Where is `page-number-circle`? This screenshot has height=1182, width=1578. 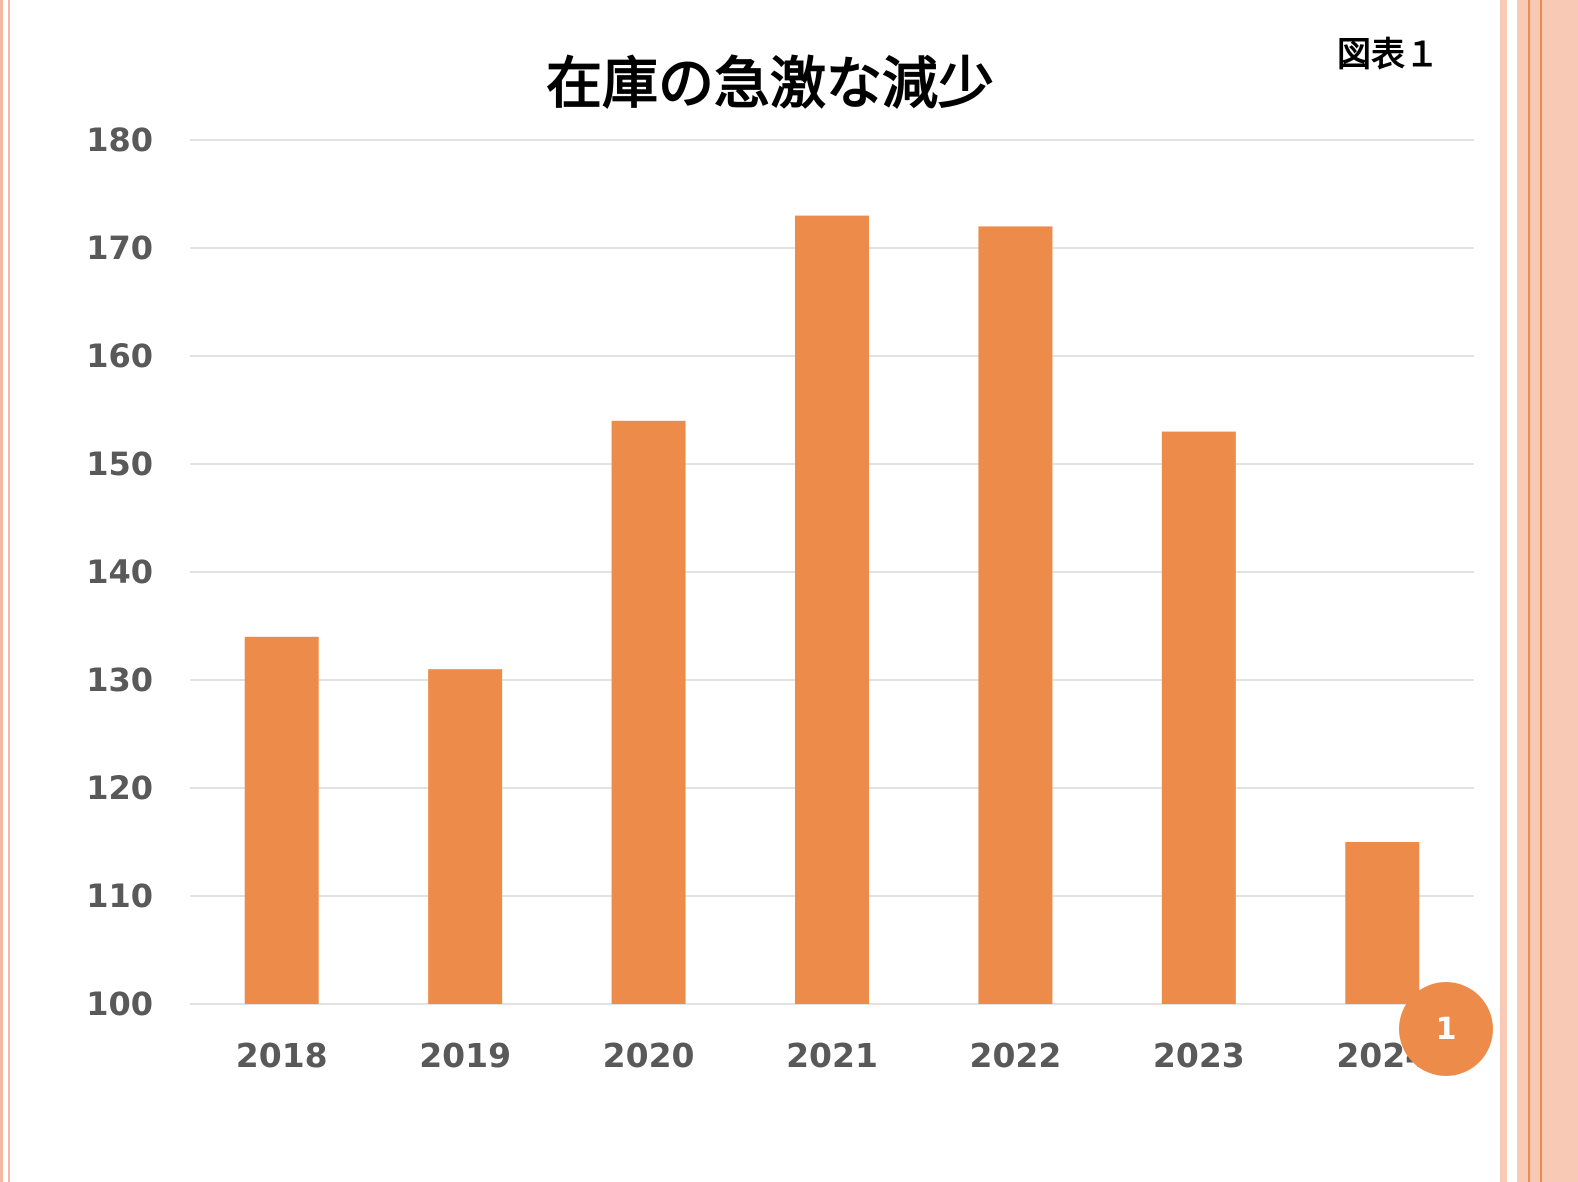 page-number-circle is located at coordinates (1446, 1029).